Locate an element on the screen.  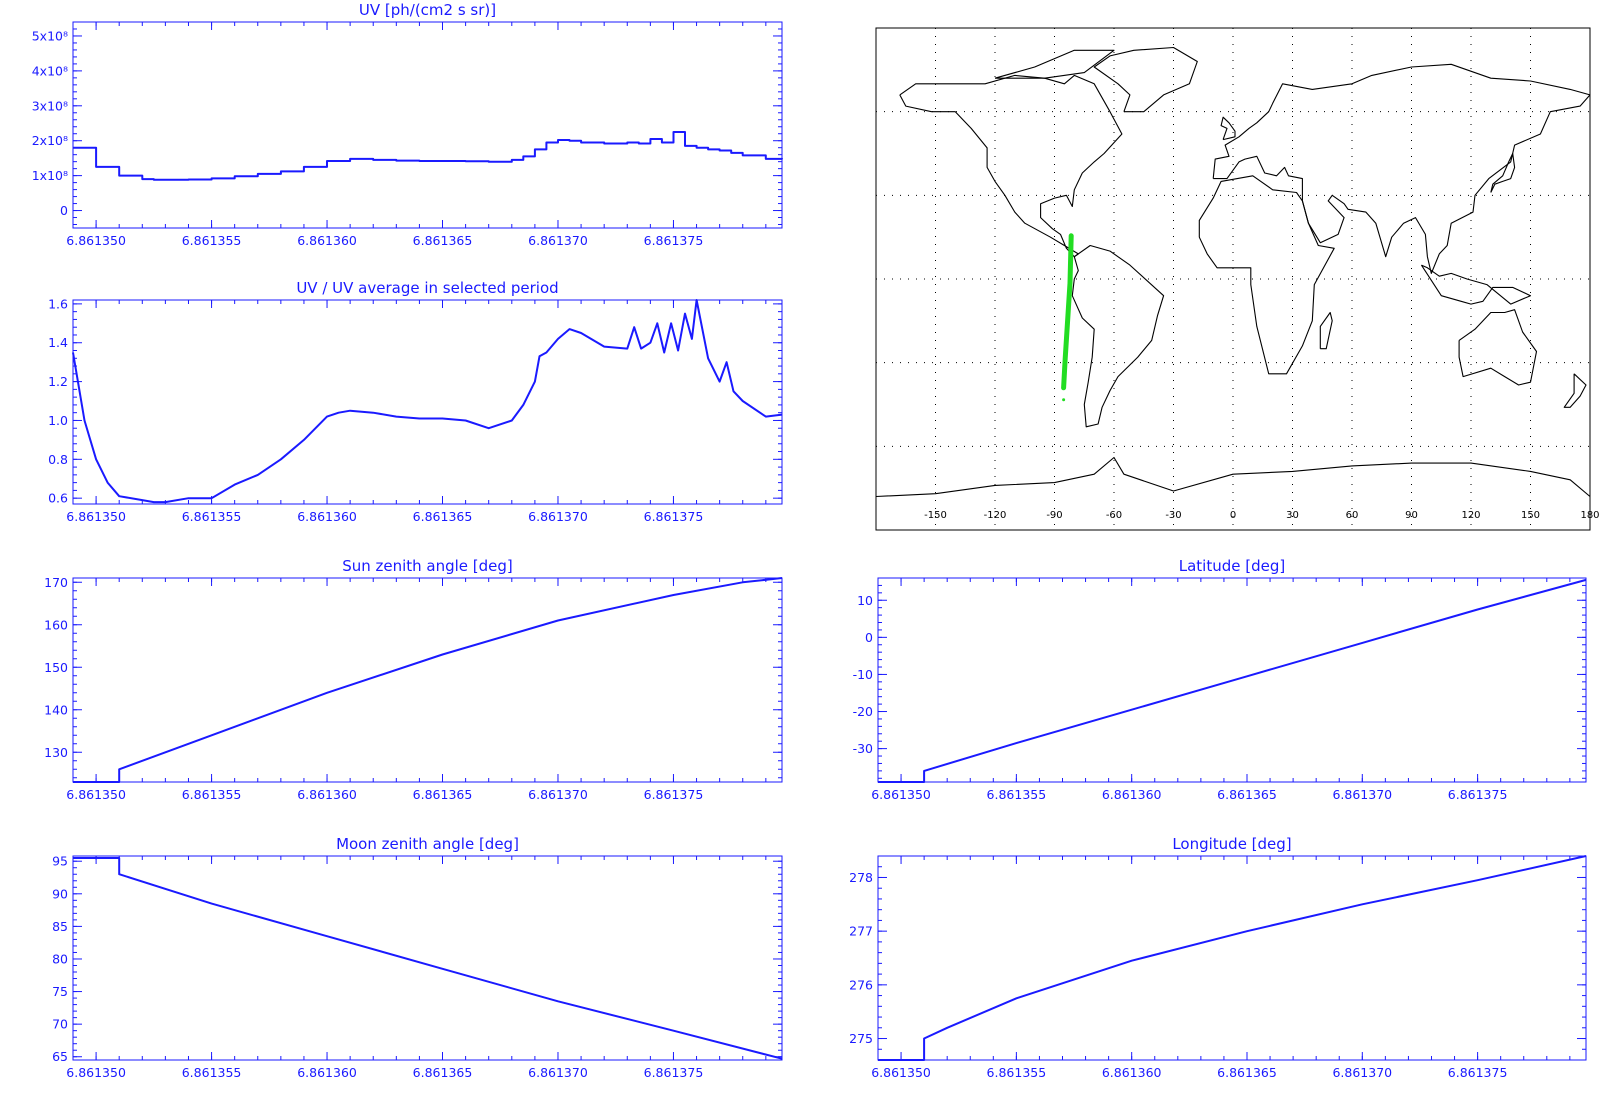
ground-track-line is located at coordinates (1067, 312).